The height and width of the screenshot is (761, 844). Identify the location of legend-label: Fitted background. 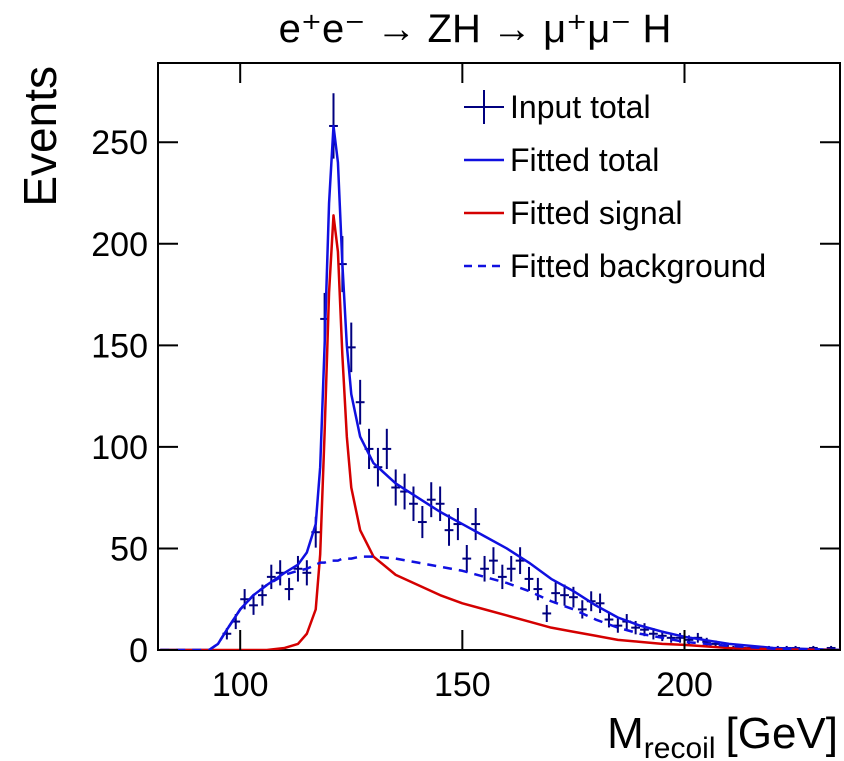
(638, 266).